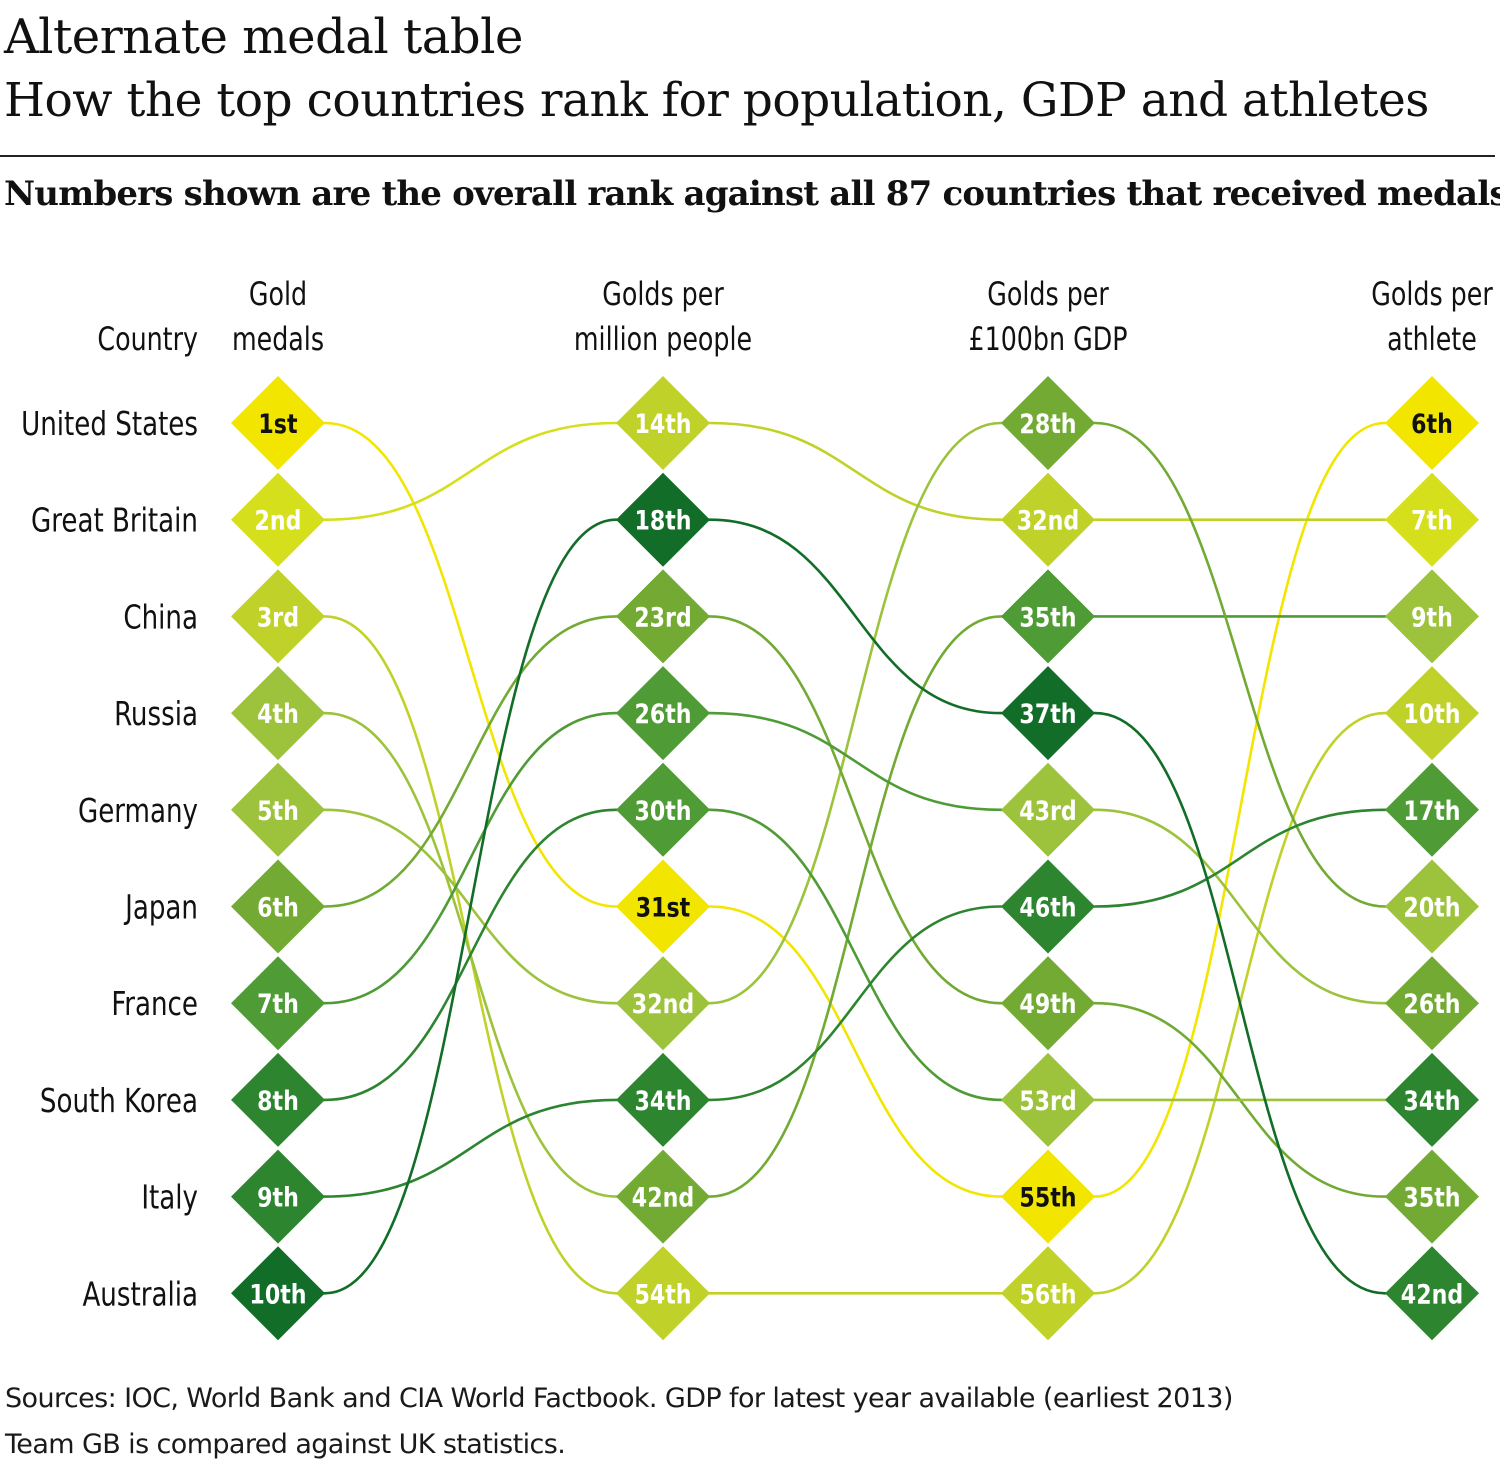 The image size is (1500, 1480). What do you see at coordinates (154, 1004) in the screenshot?
I see `country-label: France` at bounding box center [154, 1004].